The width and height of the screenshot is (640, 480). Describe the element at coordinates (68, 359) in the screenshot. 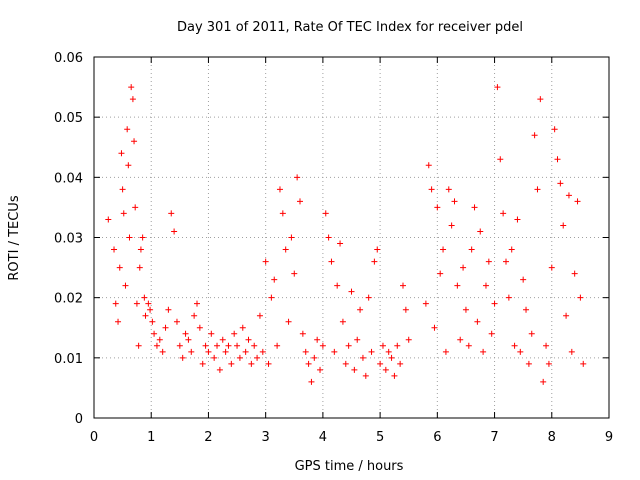

I see `y-tick-label: 0.01` at that location.